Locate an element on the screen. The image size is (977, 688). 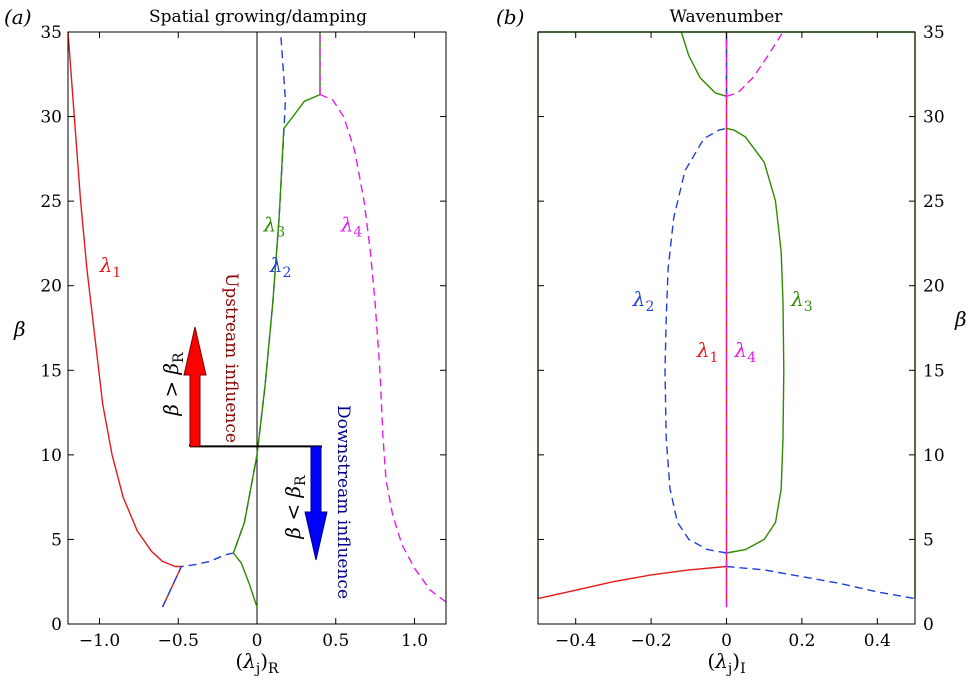
x-axis-label-text: (λj)R is located at coordinates (257, 663).